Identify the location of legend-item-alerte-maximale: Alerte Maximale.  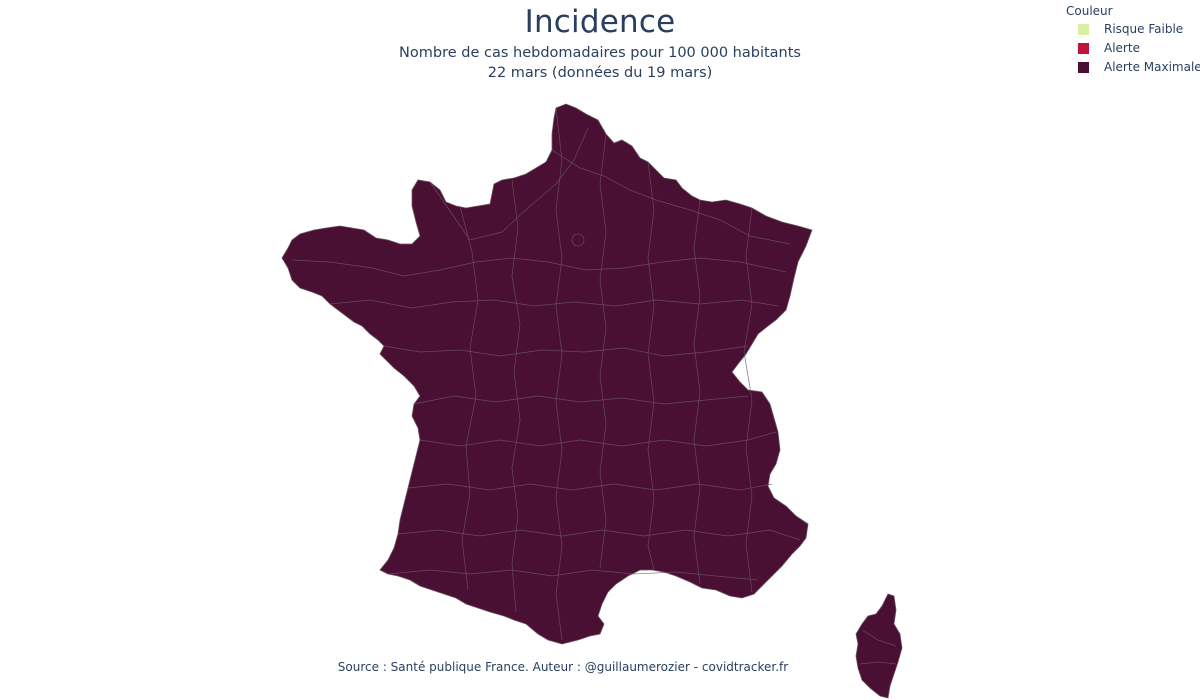
(1133, 67).